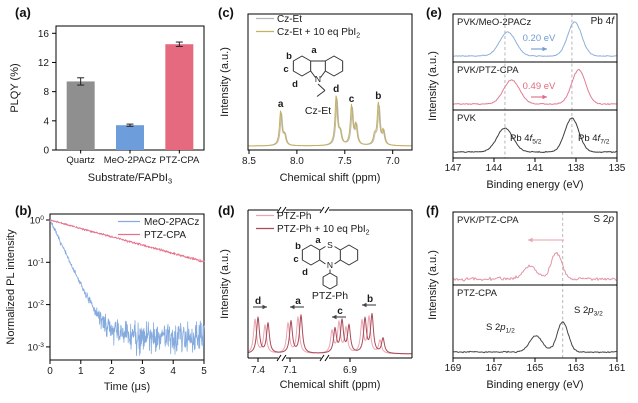  Describe the element at coordinates (494, 22) in the screenshot. I see `svg-text: PVK/MeO-2PACz` at that location.